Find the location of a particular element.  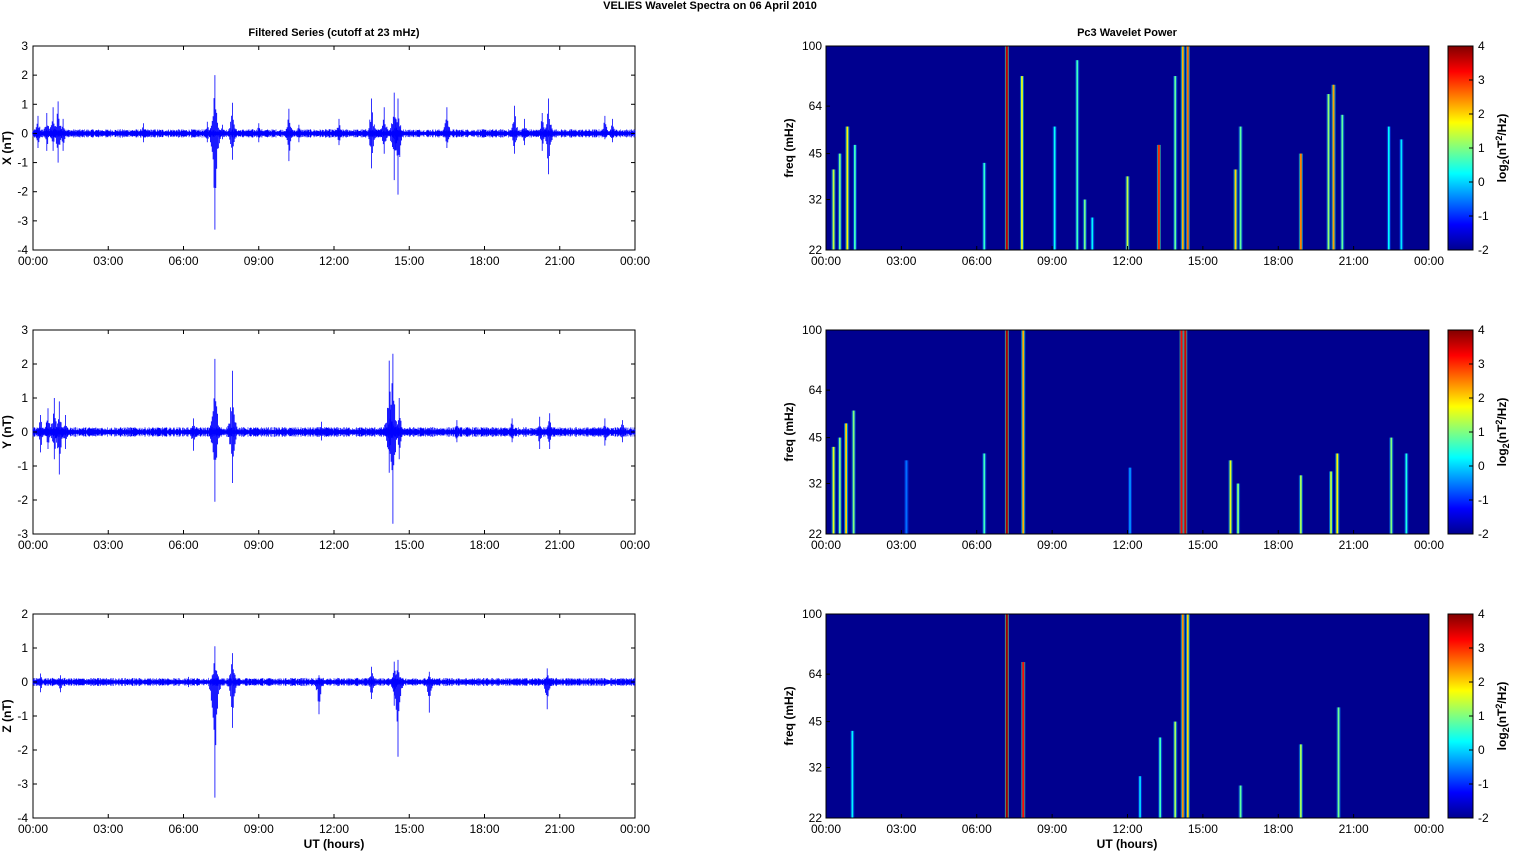

x-series-xtick-label: 18:00 is located at coordinates (484, 261).